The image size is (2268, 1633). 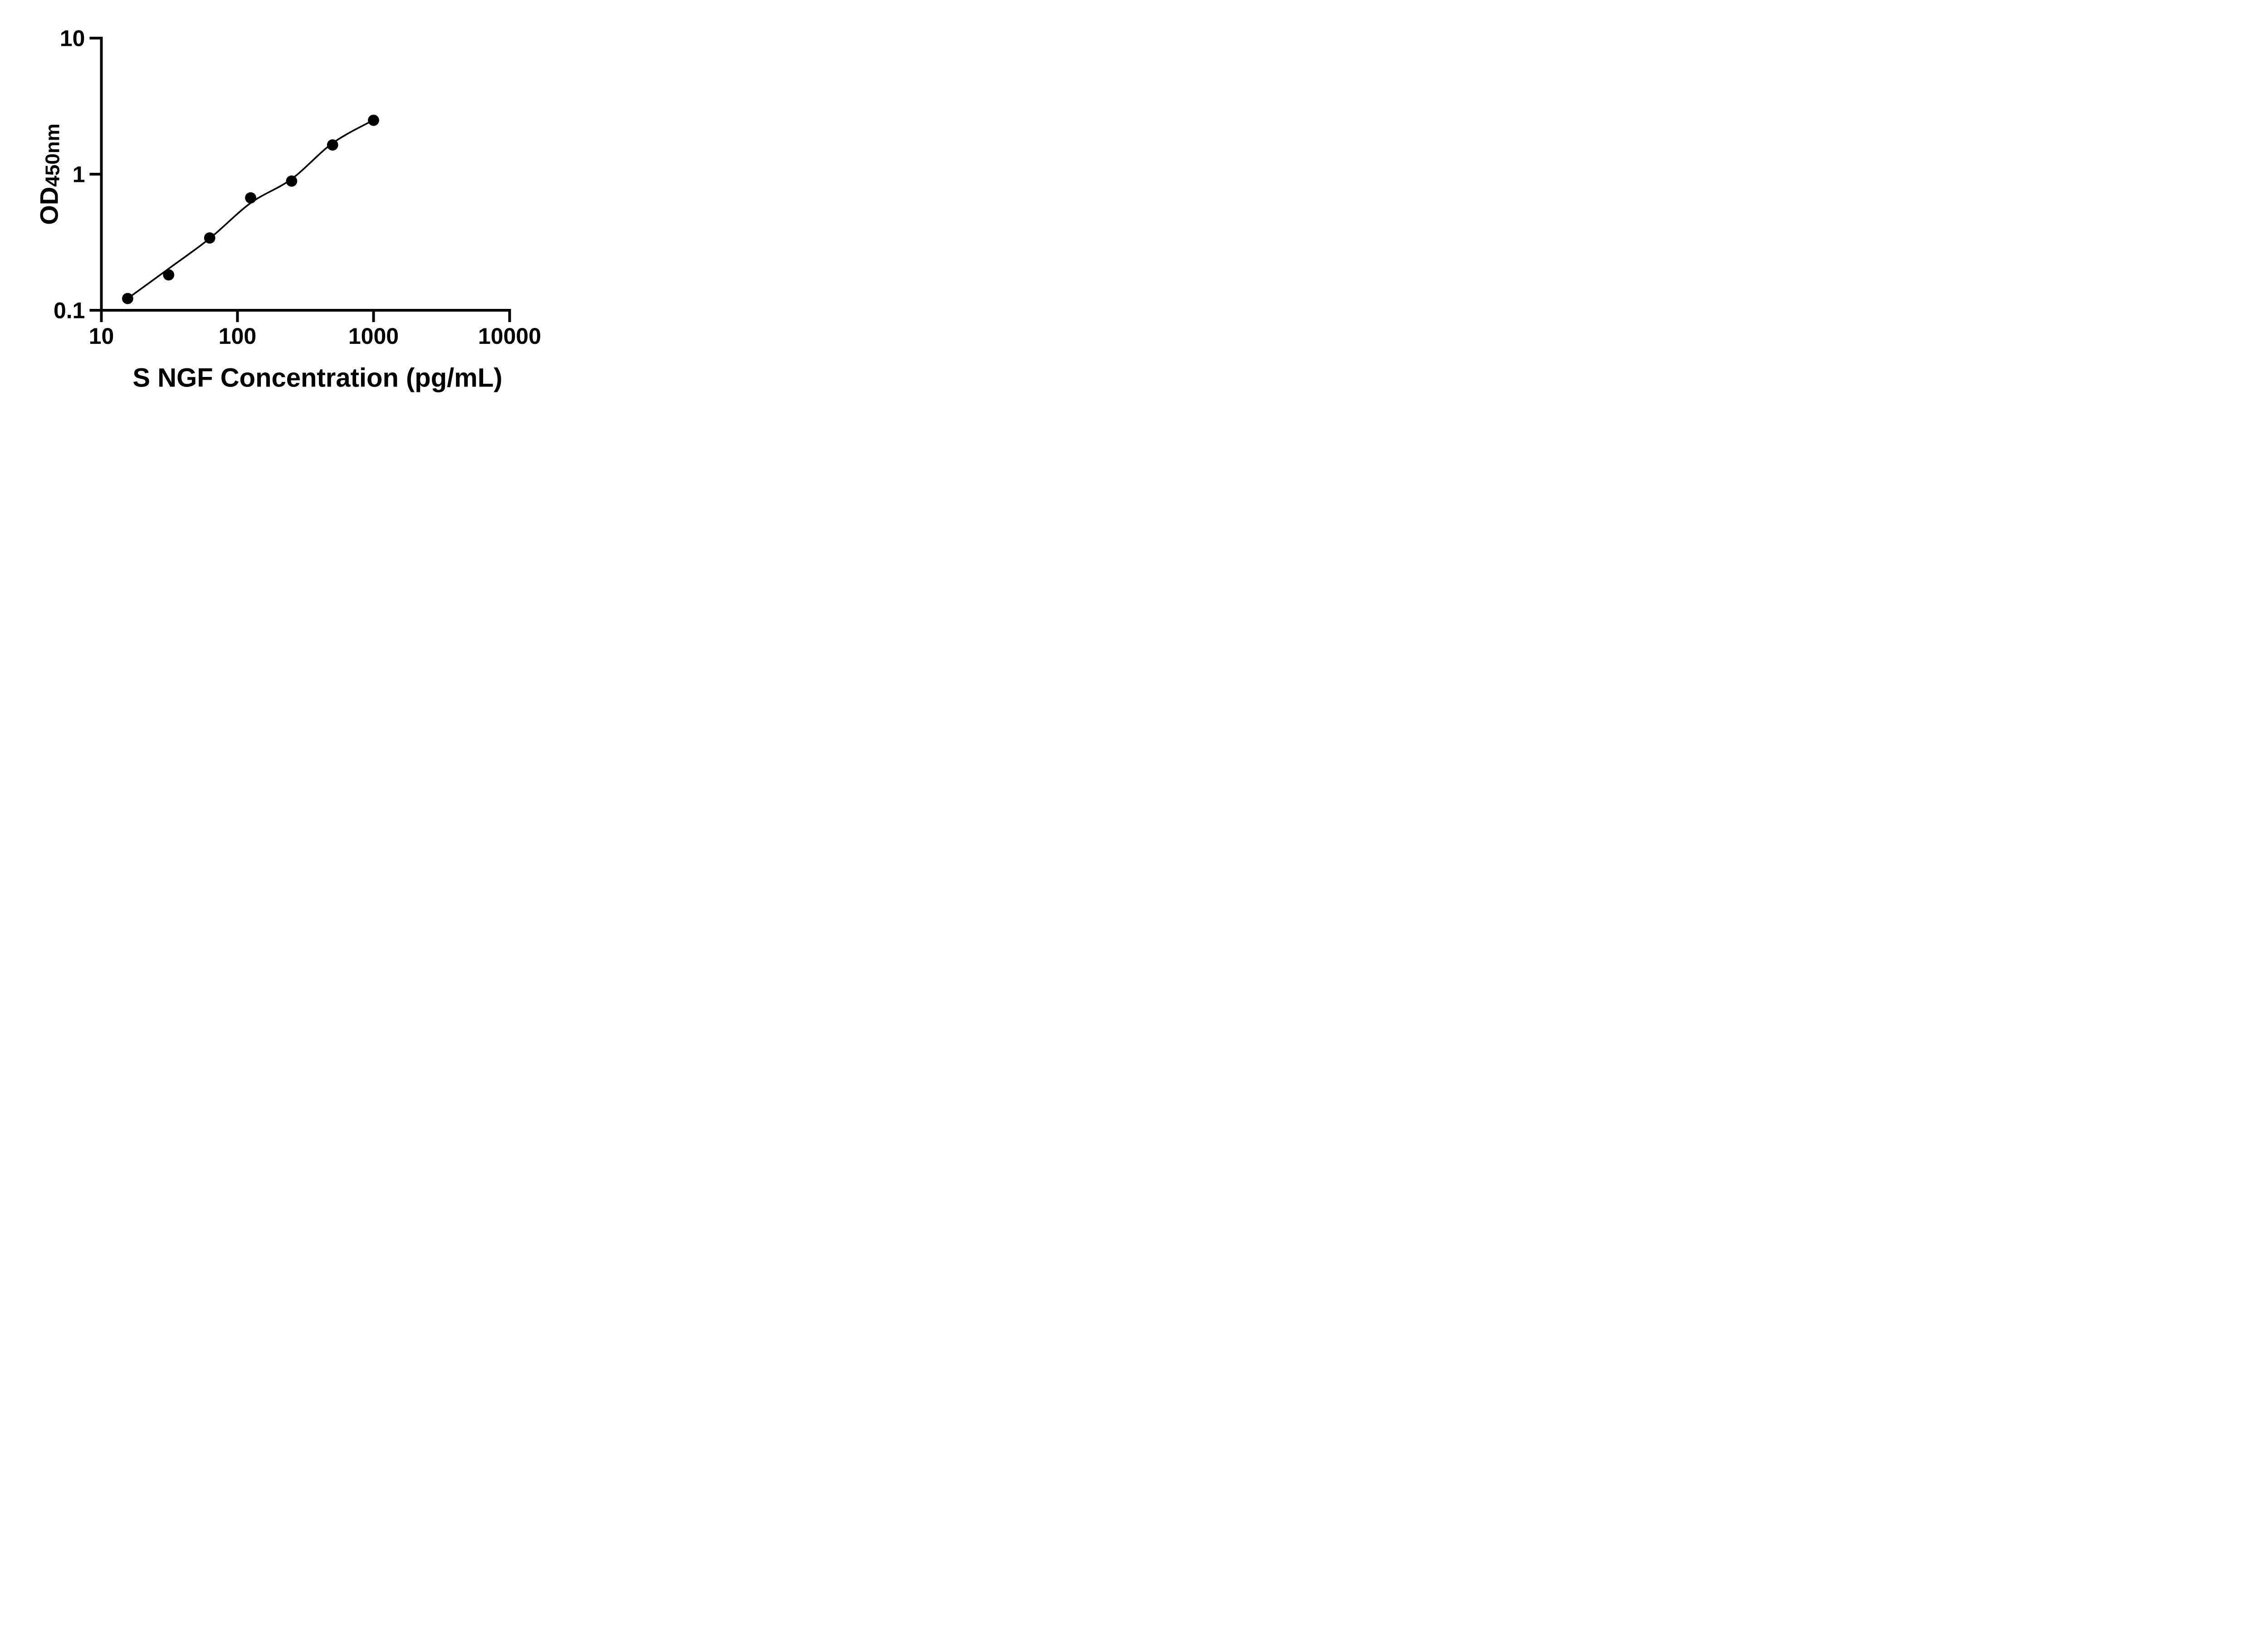 I want to click on y-tick-label-1: 1, so click(x=79, y=174).